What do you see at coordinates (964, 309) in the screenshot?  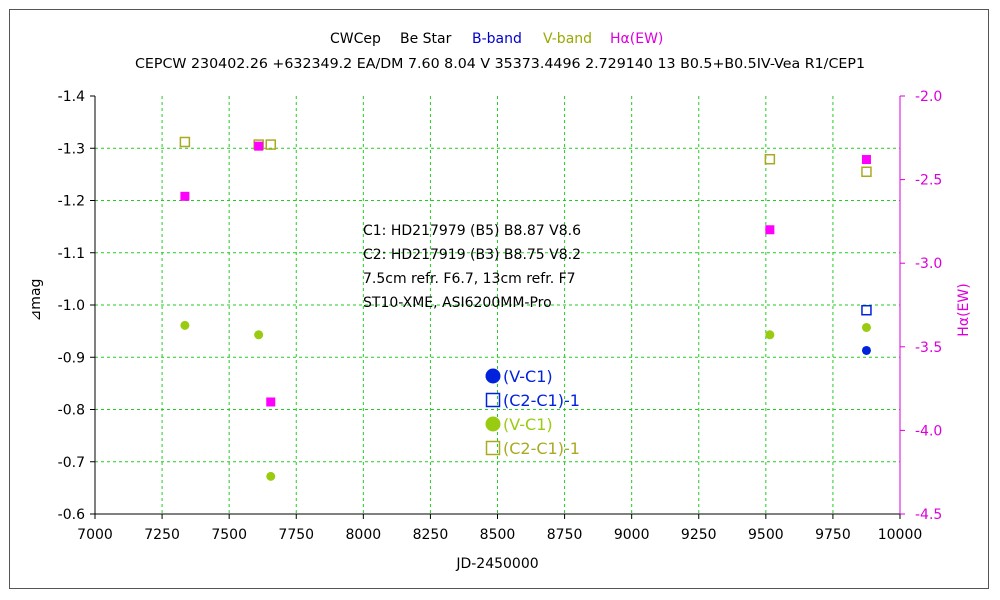 I see `y2-axis-label: Hα(EW)` at bounding box center [964, 309].